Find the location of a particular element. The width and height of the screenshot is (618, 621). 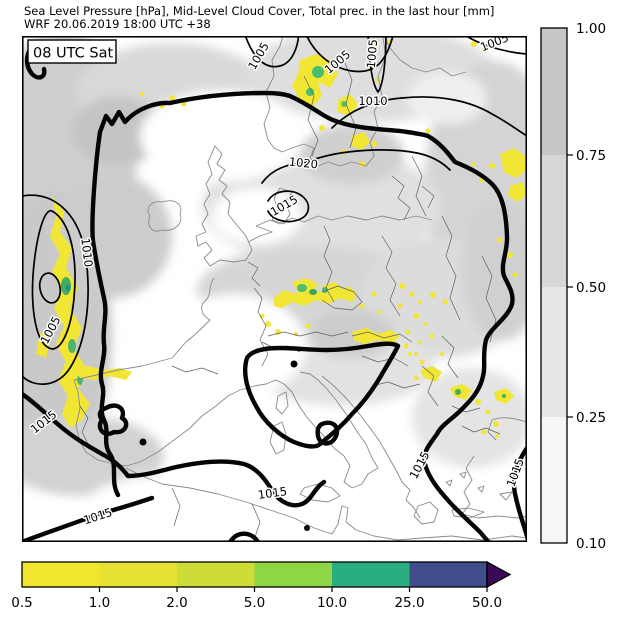

cloud-cbar-tick-label: 0.75 is located at coordinates (591, 156).